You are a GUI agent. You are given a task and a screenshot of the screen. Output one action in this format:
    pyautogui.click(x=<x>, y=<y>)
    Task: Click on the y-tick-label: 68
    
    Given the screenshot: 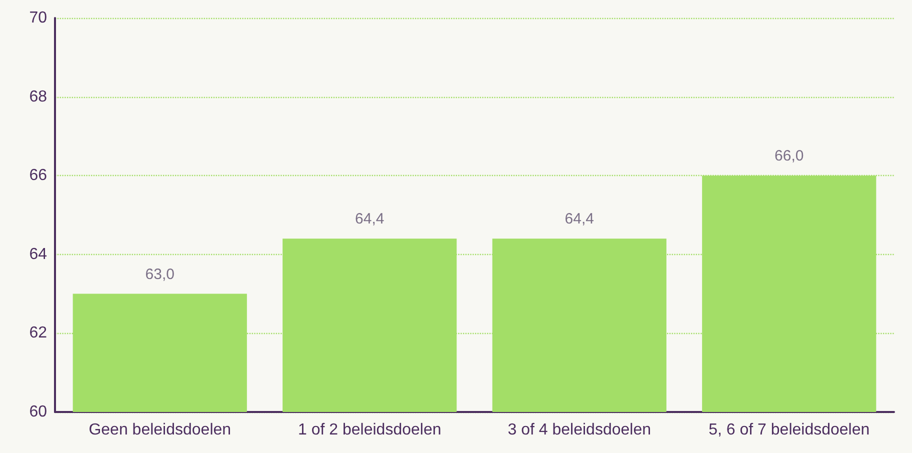 What is the action you would take?
    pyautogui.click(x=38, y=97)
    